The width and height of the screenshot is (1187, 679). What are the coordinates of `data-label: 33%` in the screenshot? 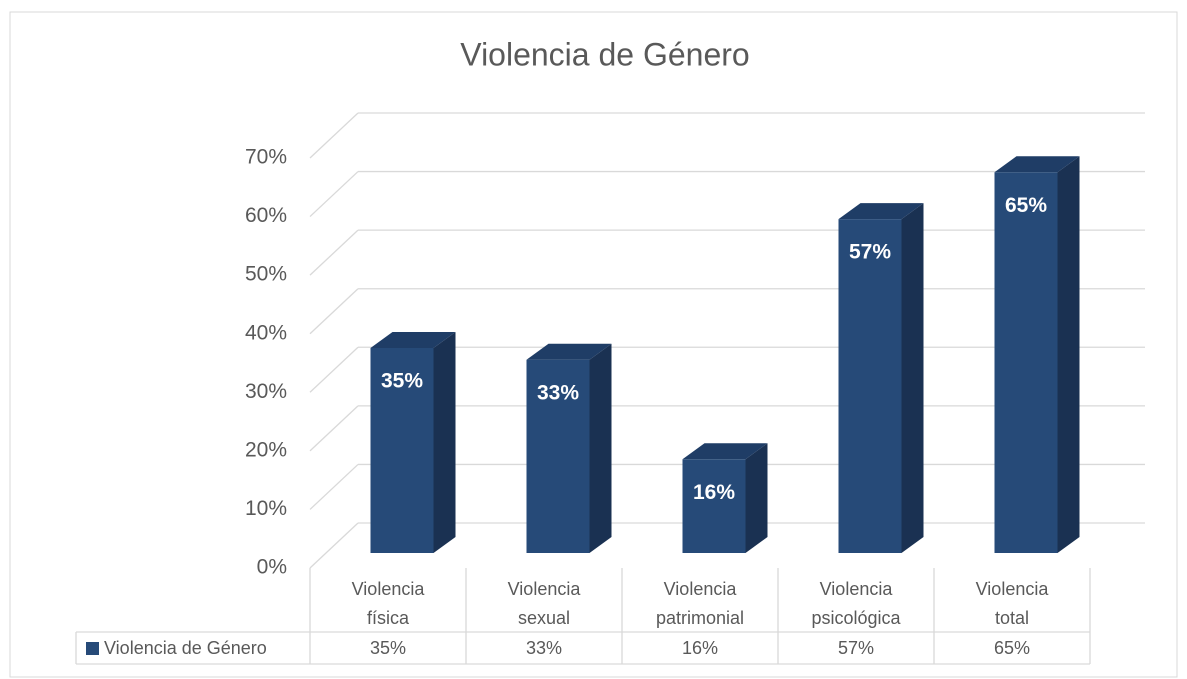 It's located at (558, 392).